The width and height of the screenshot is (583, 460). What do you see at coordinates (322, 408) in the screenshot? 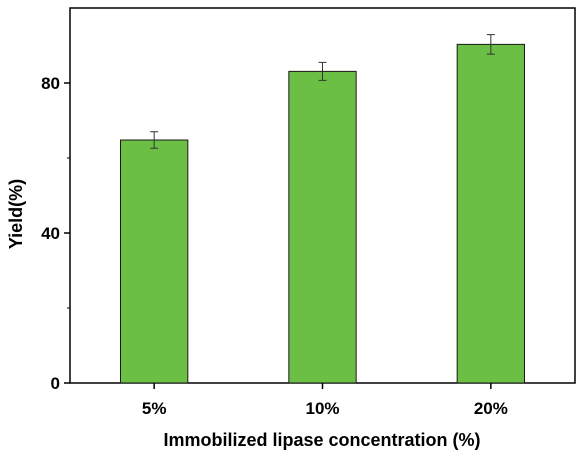
I see `x-tick-label: 10%` at bounding box center [322, 408].